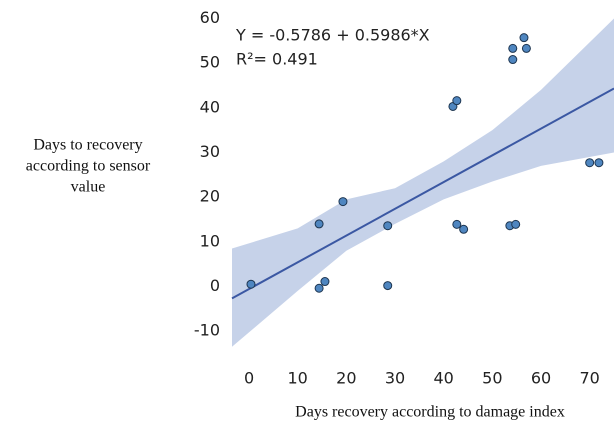  Describe the element at coordinates (210, 17) in the screenshot. I see `y-tick-label: 60` at that location.